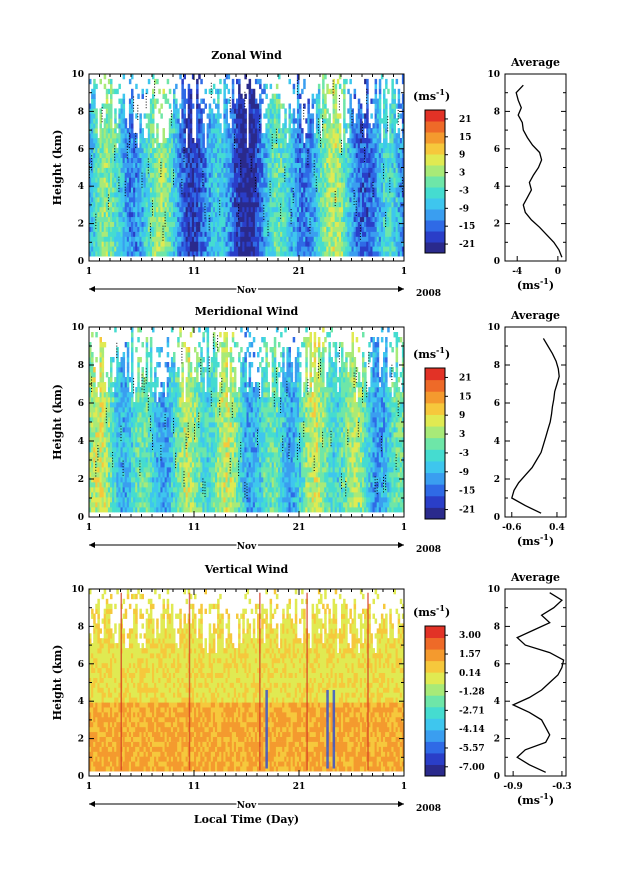 This screenshot has height=876, width=623. What do you see at coordinates (246, 55) in the screenshot?
I see `panel-title: Zonal Wind` at bounding box center [246, 55].